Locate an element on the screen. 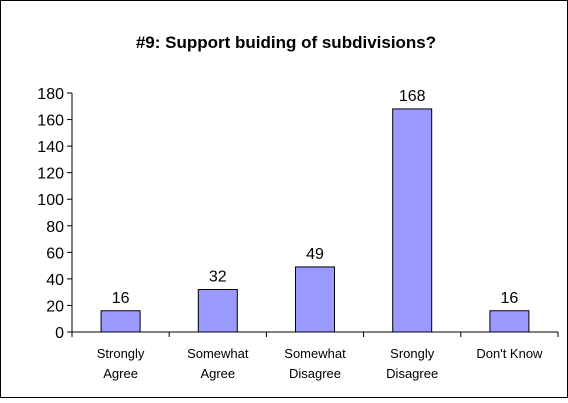 The height and width of the screenshot is (403, 568). y-tick-label: 60 is located at coordinates (55, 253).